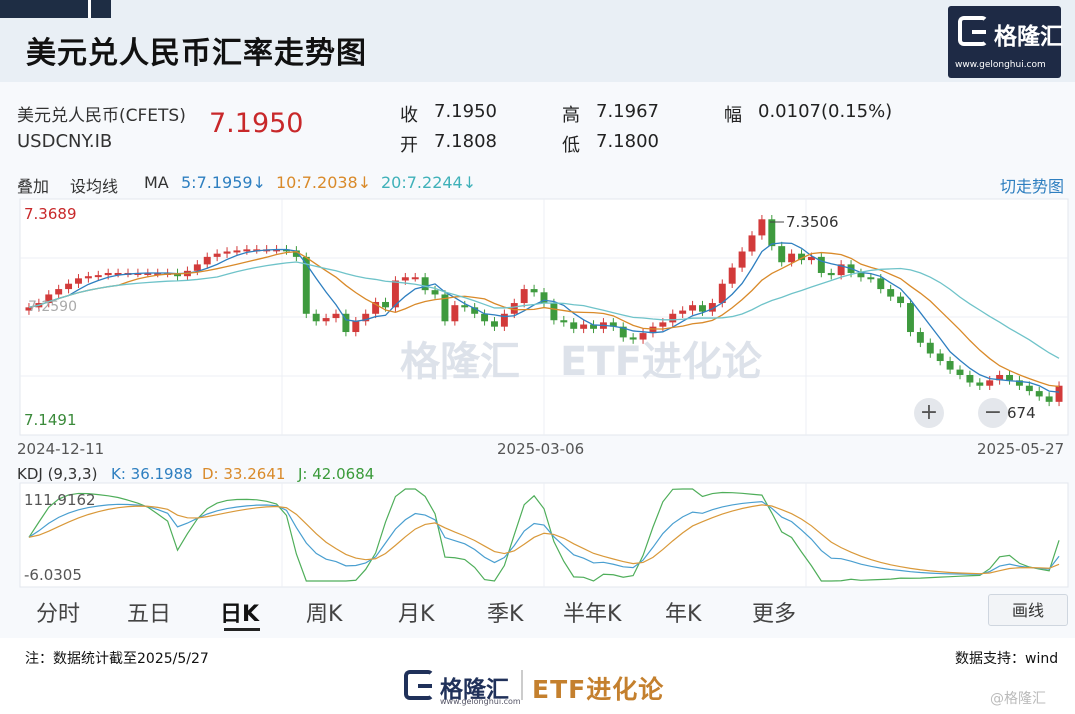 The image size is (1075, 714). I want to click on tab-3: 日K, so click(240, 614).